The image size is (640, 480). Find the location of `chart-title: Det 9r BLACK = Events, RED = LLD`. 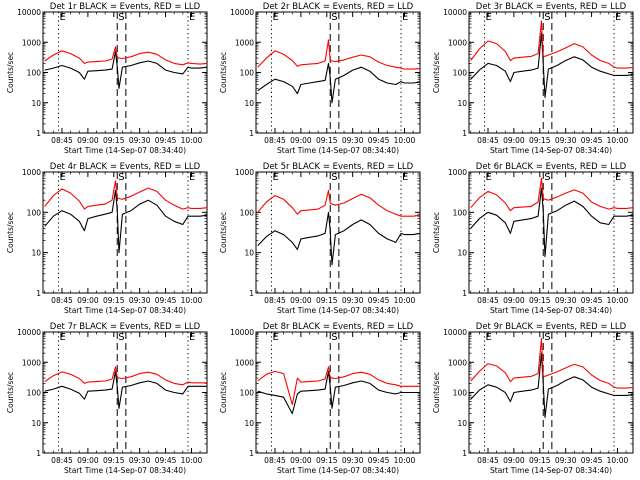

chart-title: Det 9r BLACK = Events, RED = LLD is located at coordinates (551, 327).